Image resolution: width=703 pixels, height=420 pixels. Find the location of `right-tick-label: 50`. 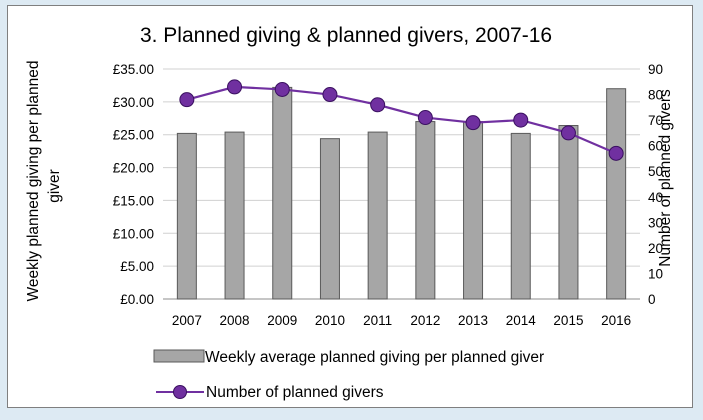

right-tick-label: 50 is located at coordinates (655, 171).